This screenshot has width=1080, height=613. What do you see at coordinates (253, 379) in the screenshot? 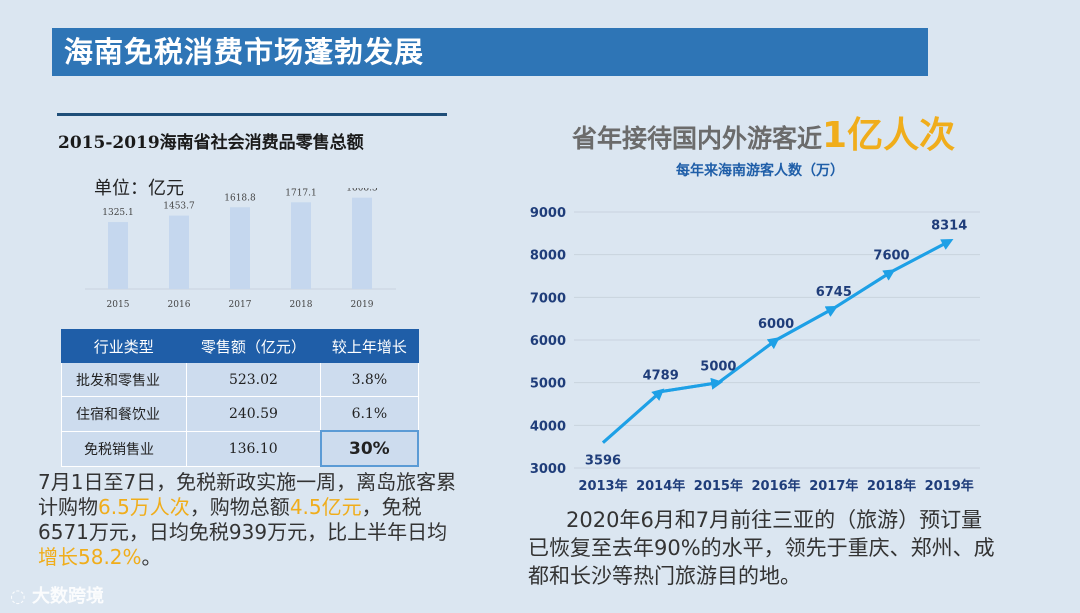
I see `table-cell-amount: 523.02` at bounding box center [253, 379].